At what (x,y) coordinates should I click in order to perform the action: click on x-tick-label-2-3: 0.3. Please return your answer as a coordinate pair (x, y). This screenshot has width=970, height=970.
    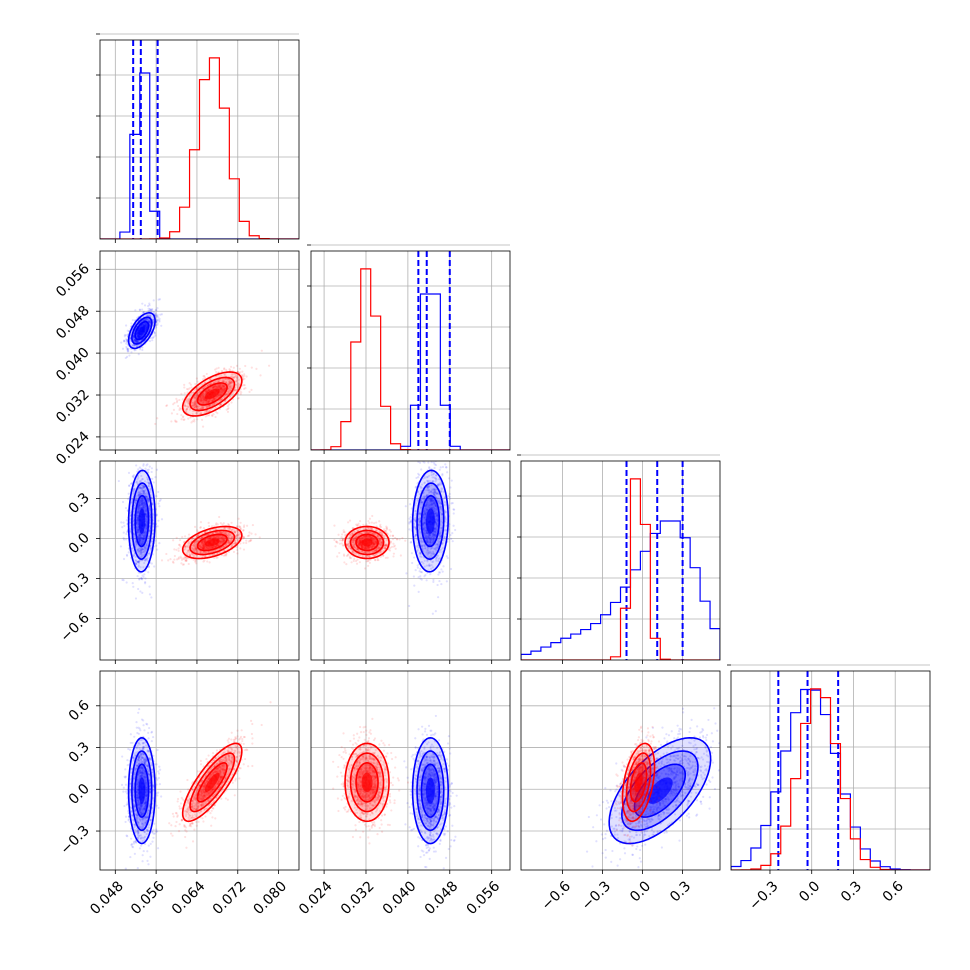
    Looking at the image, I should click on (680, 891).